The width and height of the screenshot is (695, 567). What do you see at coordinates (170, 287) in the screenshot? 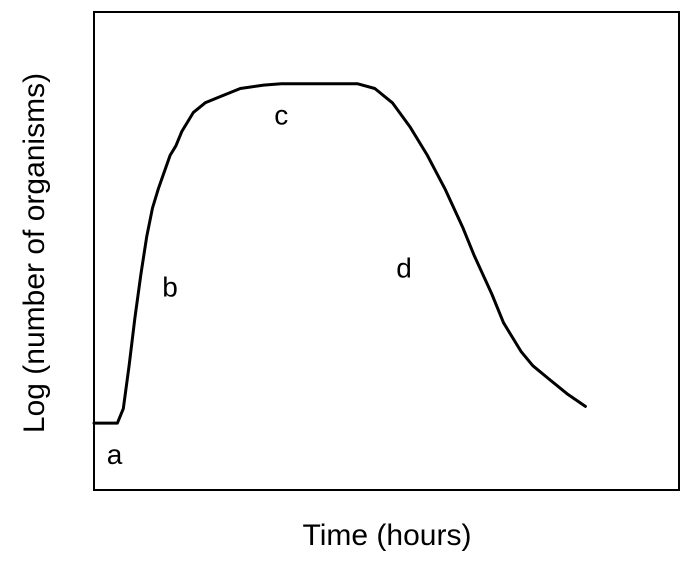
I see `phase-label-b: b` at bounding box center [170, 287].